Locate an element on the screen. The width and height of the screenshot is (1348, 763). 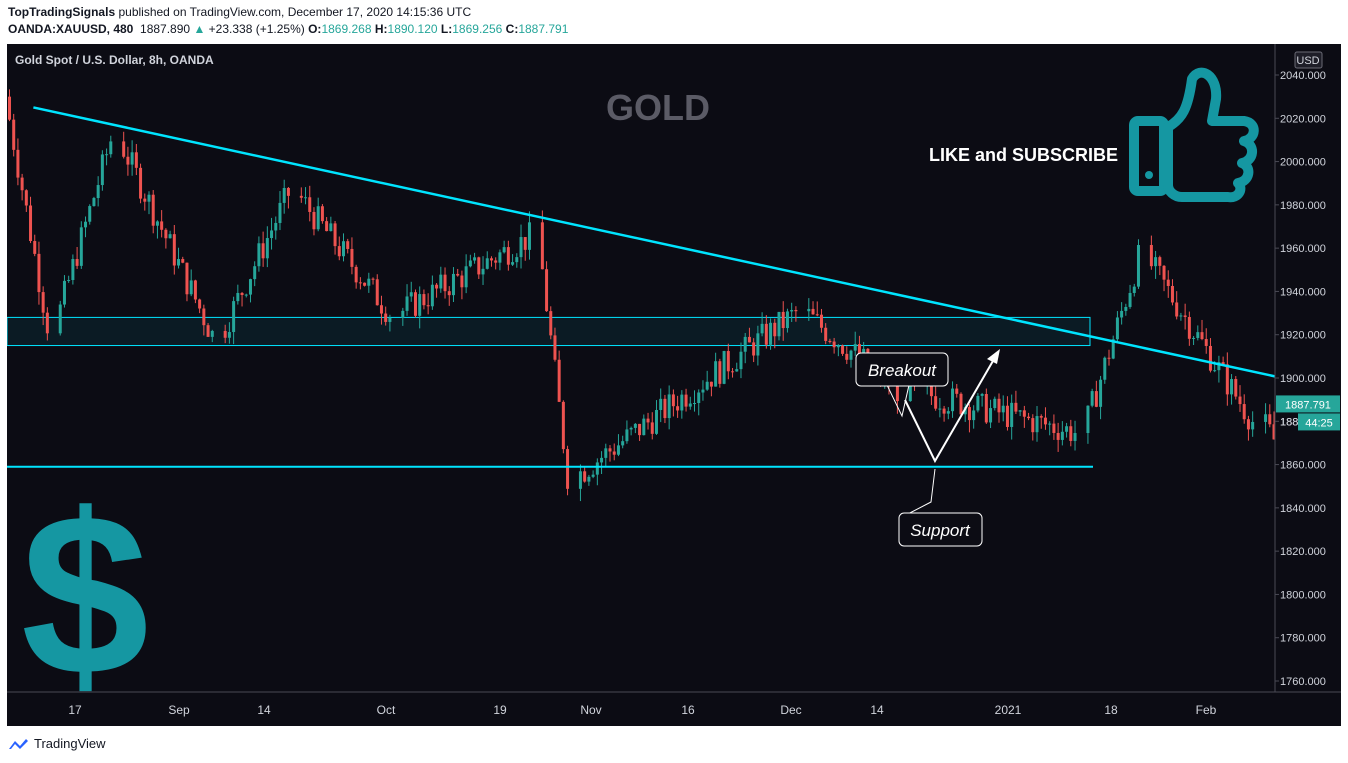
projection-path is located at coordinates (951, 408).